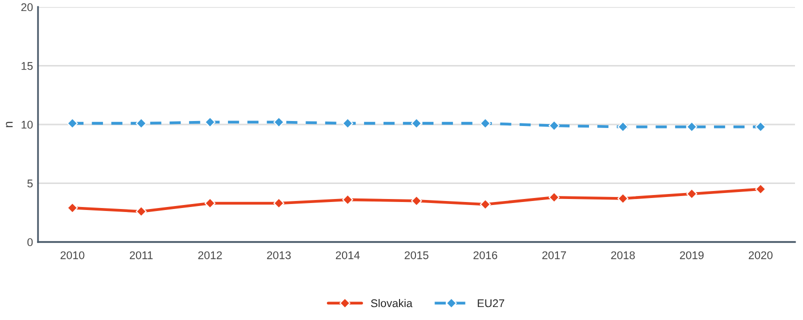 The height and width of the screenshot is (320, 803). I want to click on y-tick-label: 20, so click(27, 7).